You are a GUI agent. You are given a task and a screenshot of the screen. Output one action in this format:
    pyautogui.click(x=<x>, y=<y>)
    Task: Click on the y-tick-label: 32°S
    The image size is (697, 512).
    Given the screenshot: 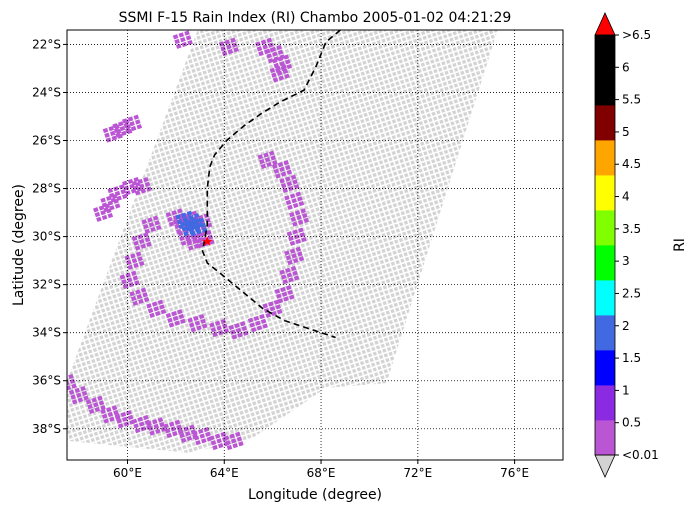 What is the action you would take?
    pyautogui.click(x=46, y=285)
    